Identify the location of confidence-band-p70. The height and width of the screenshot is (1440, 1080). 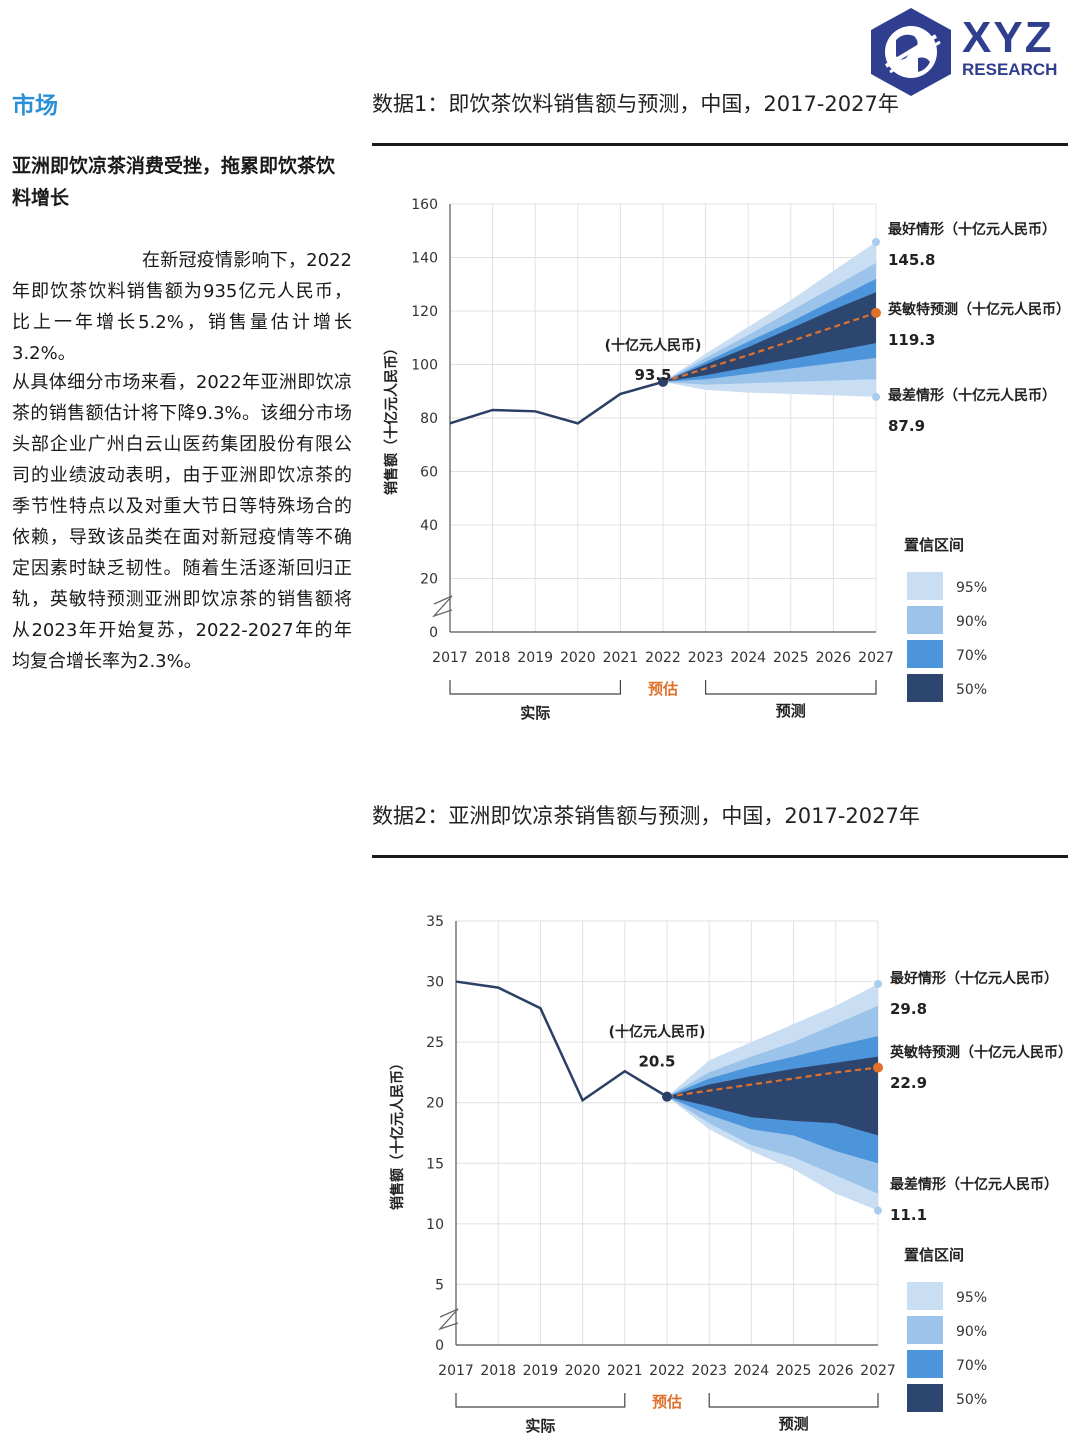
(769, 330).